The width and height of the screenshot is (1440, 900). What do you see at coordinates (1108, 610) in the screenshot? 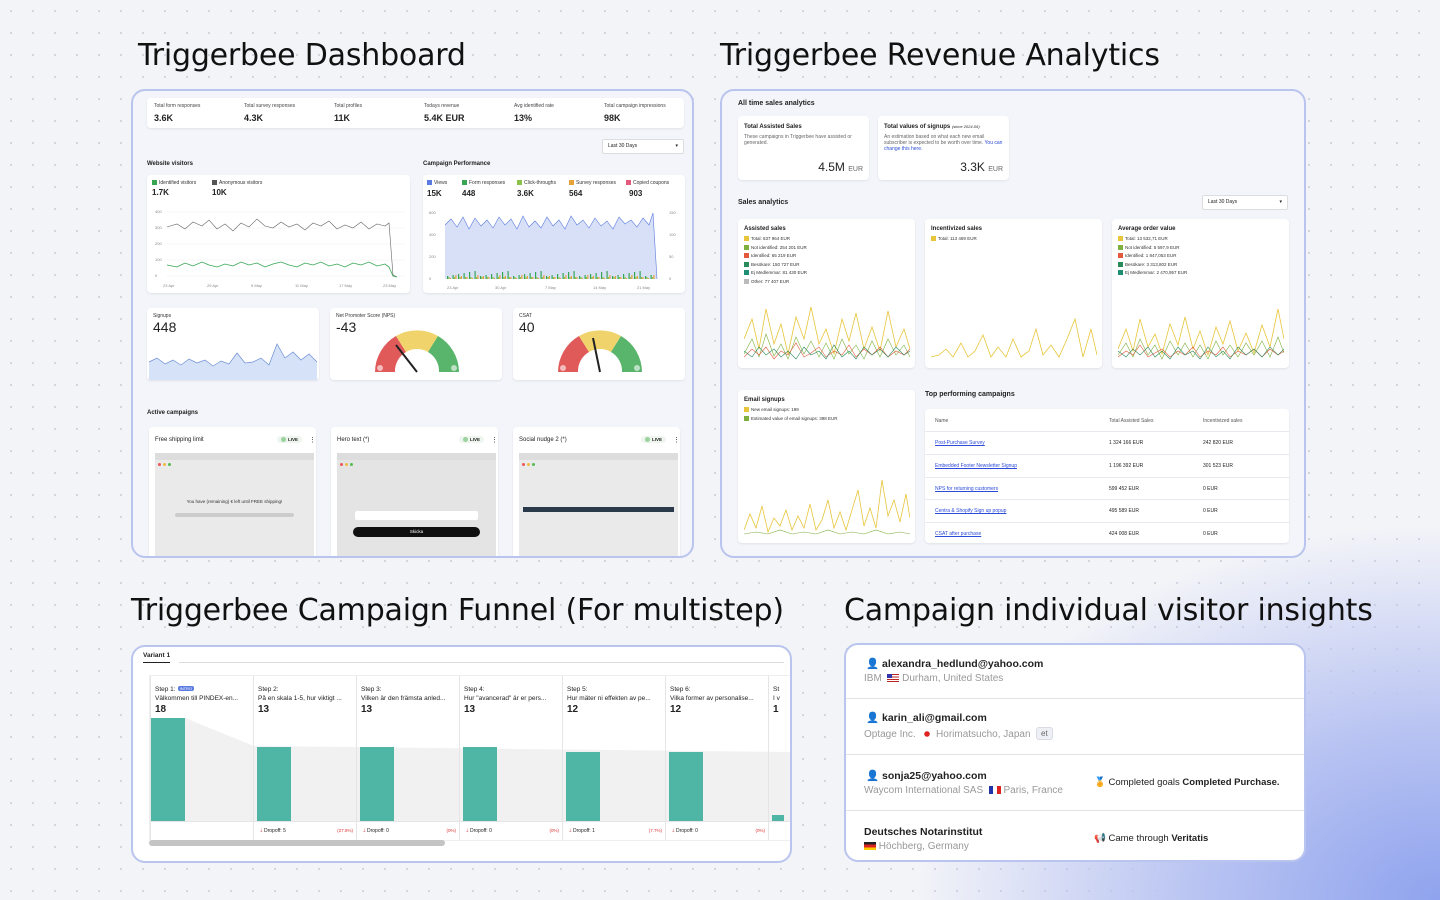
I see `visitors-section-title: Campaign individual visitor insights` at bounding box center [1108, 610].